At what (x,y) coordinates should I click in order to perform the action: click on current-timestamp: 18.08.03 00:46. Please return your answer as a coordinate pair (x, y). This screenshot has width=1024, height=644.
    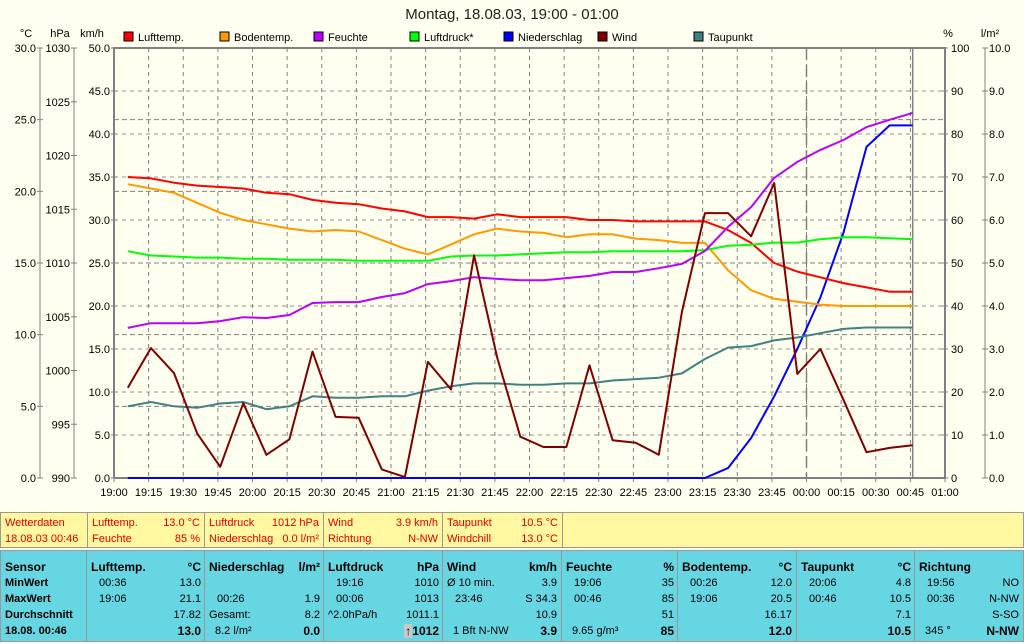
    Looking at the image, I should click on (42, 539).